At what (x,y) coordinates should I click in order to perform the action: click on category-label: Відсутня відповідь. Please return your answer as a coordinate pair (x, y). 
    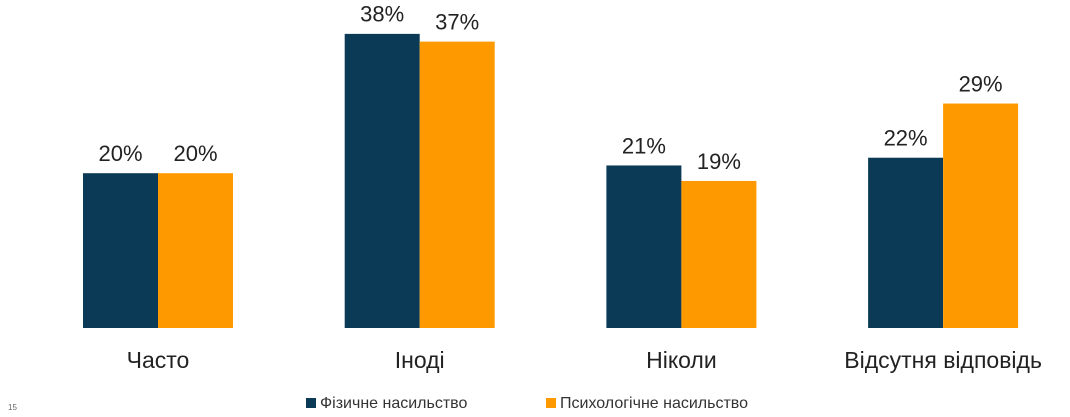
    Looking at the image, I should click on (943, 360).